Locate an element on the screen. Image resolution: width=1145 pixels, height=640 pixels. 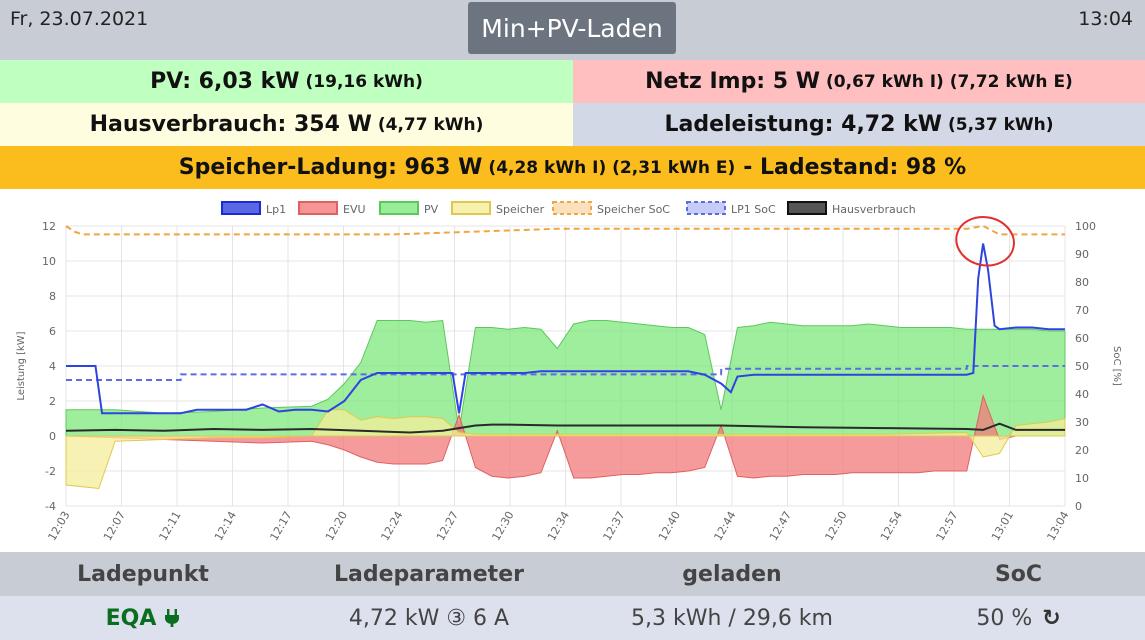
col-header-ladepunkt: Ladepunkt is located at coordinates (143, 574).